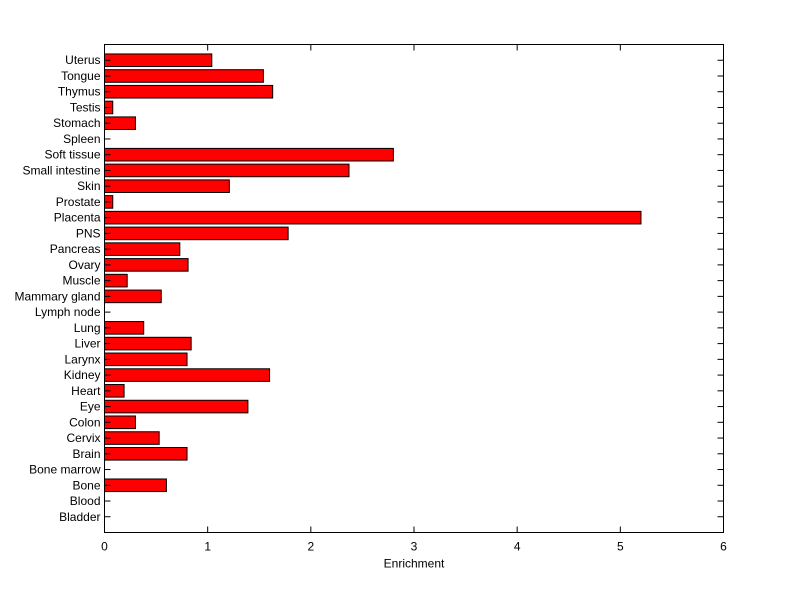  Describe the element at coordinates (414, 547) in the screenshot. I see `x-tick-label-3: 3` at that location.